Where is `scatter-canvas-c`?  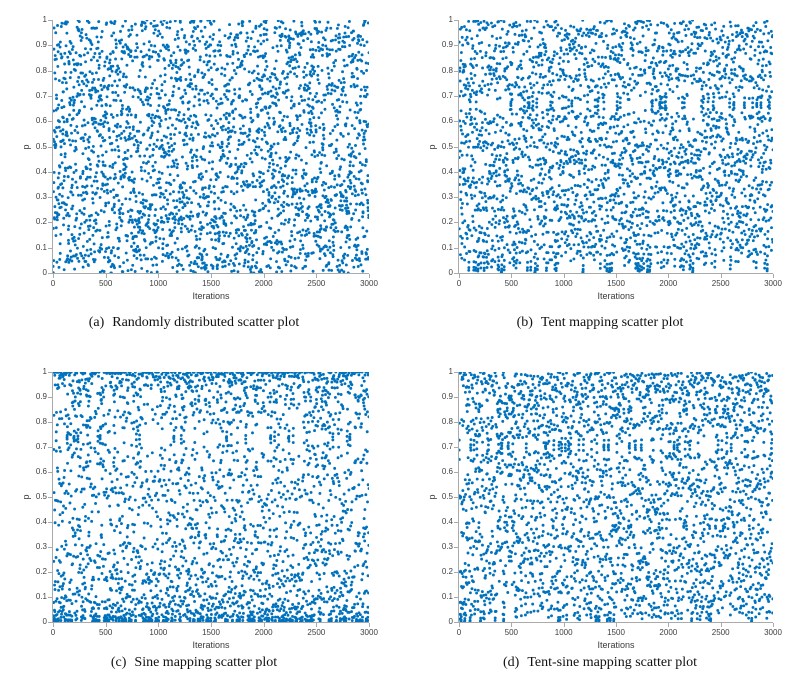 scatter-canvas-c is located at coordinates (211, 497).